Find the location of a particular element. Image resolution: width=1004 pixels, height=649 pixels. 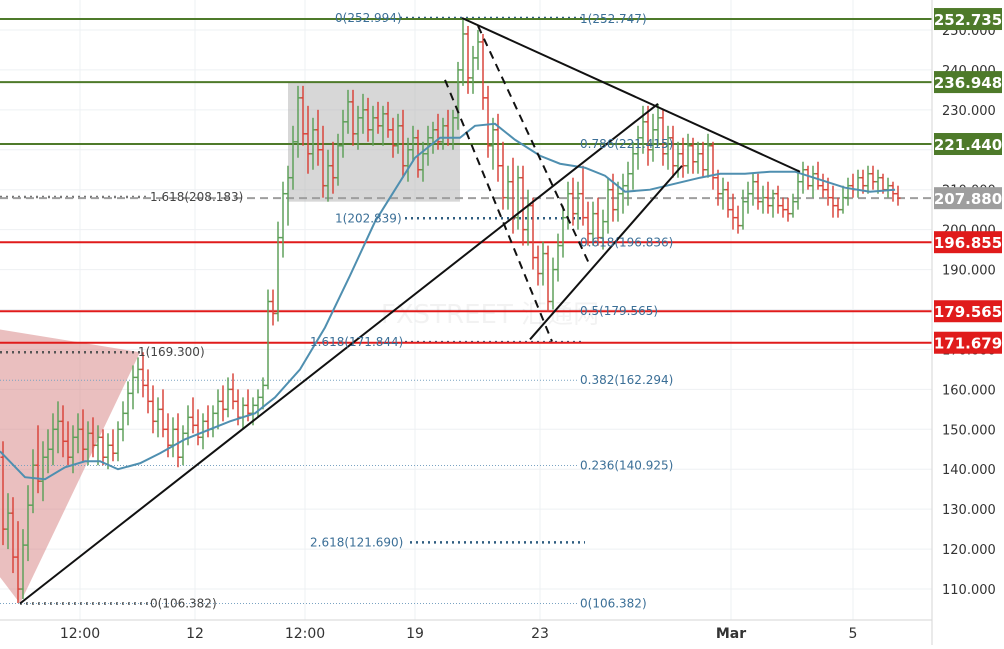

price-badge-label: 171.679 is located at coordinates (968, 344).